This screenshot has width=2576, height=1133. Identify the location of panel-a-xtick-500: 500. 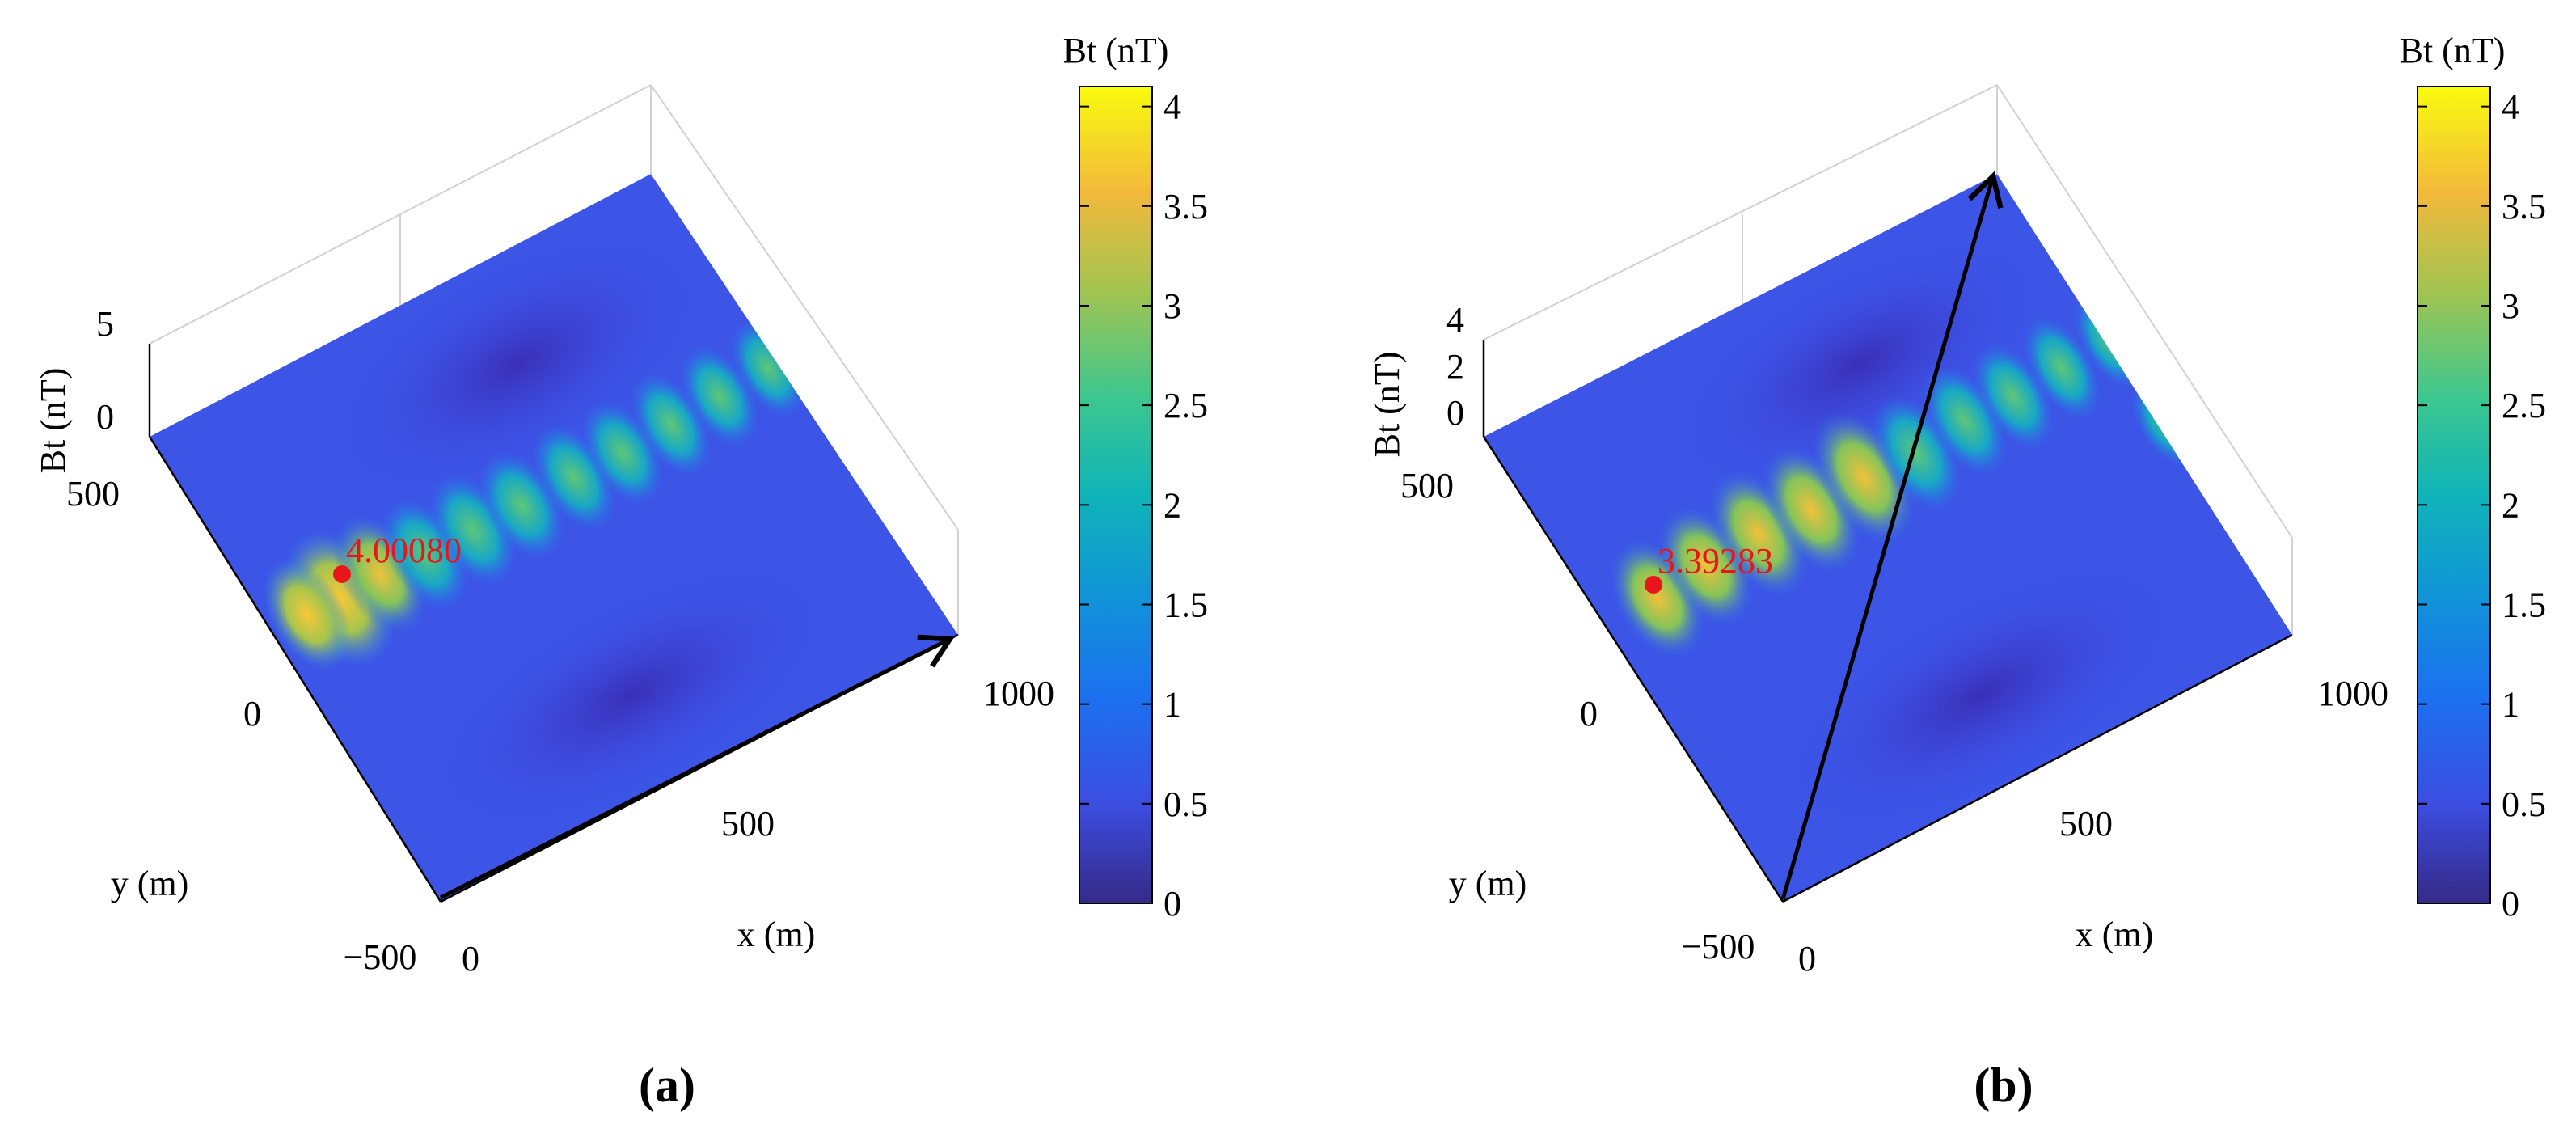
(748, 824).